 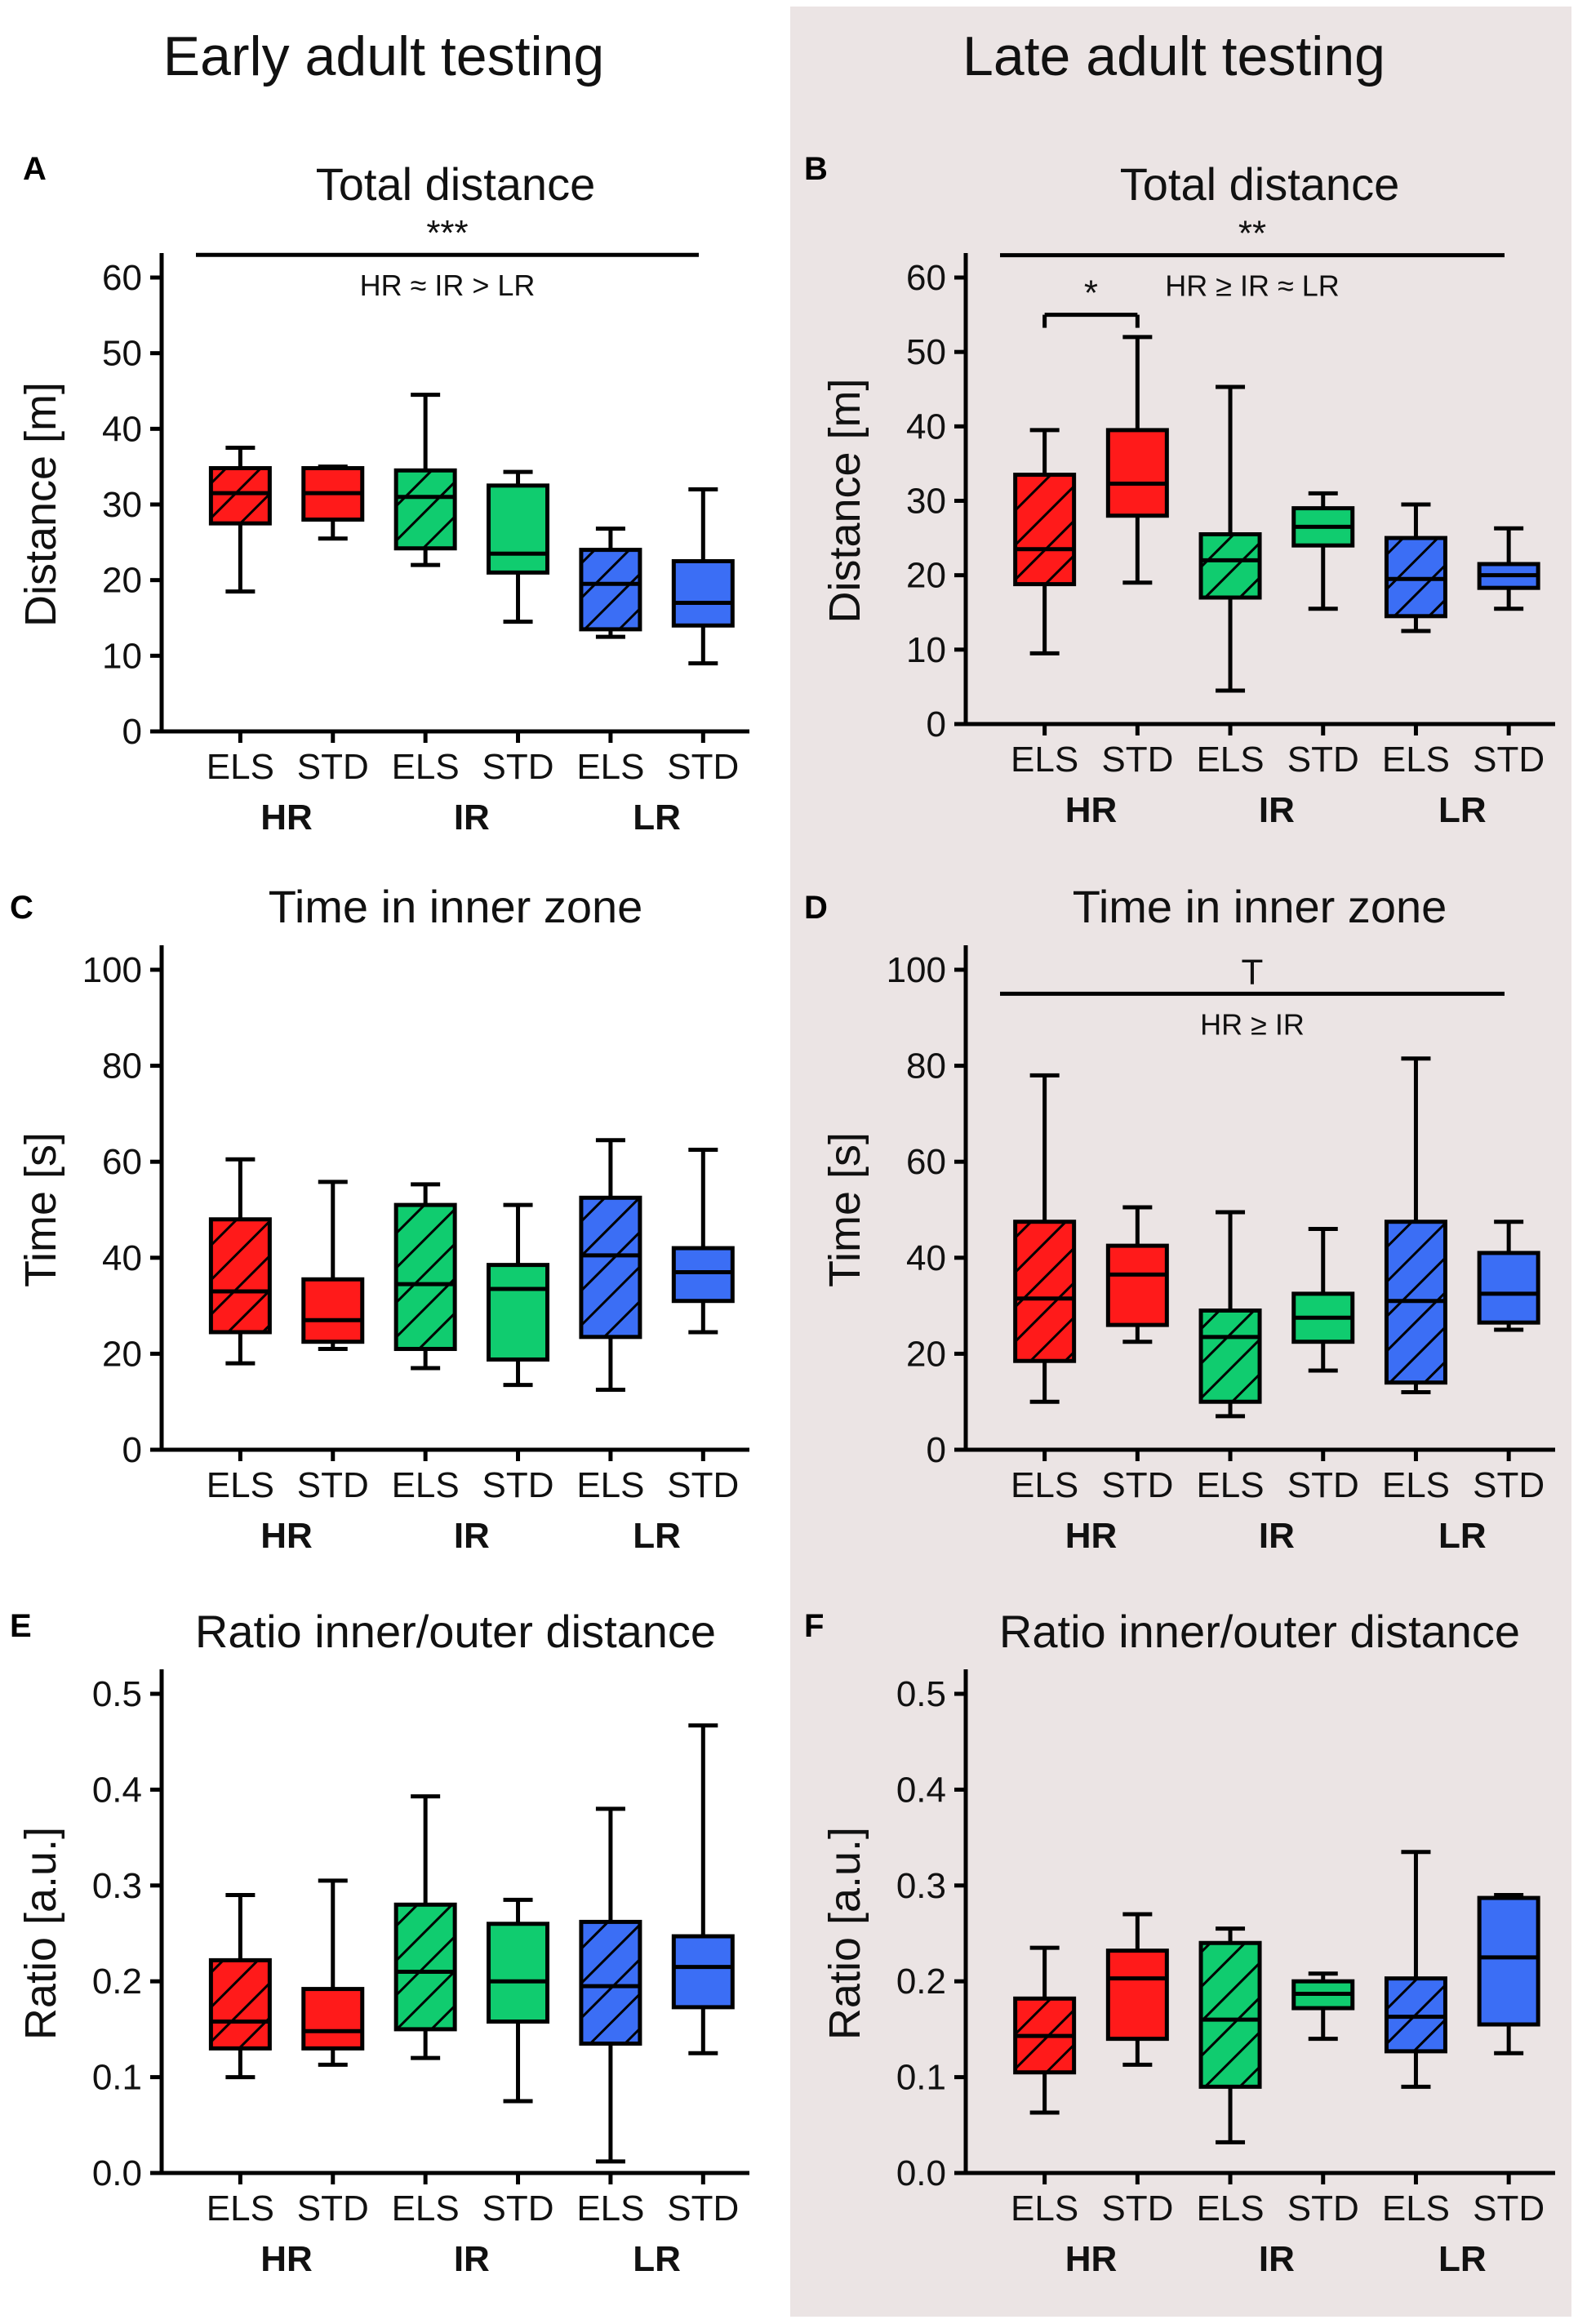 I want to click on panel-letter: E, so click(x=21, y=1626).